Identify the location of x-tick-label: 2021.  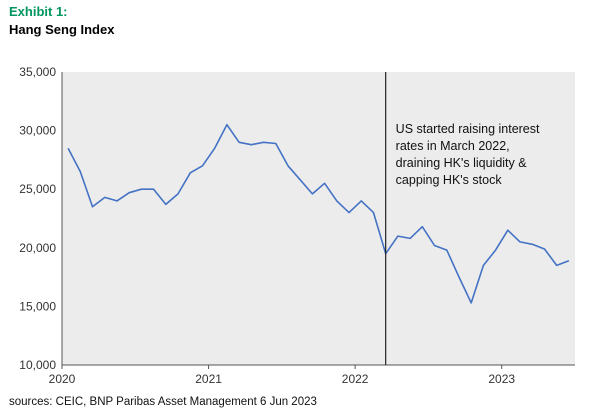
(208, 379).